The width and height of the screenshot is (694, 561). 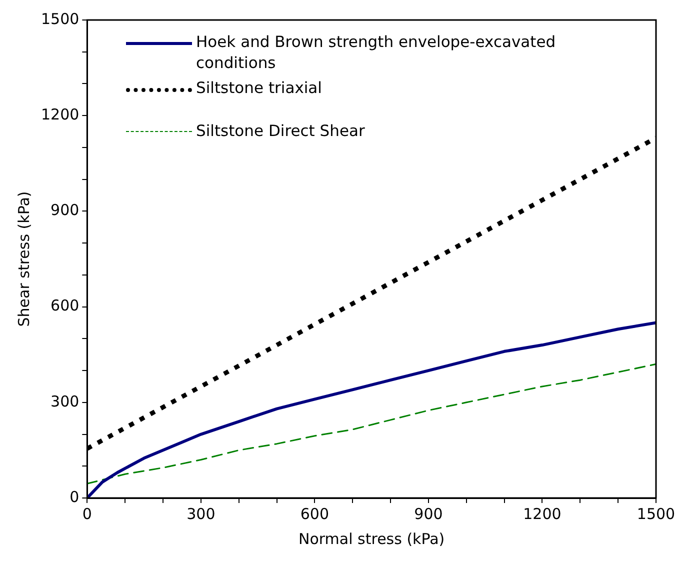 I want to click on y-tick-label: 600, so click(x=65, y=305).